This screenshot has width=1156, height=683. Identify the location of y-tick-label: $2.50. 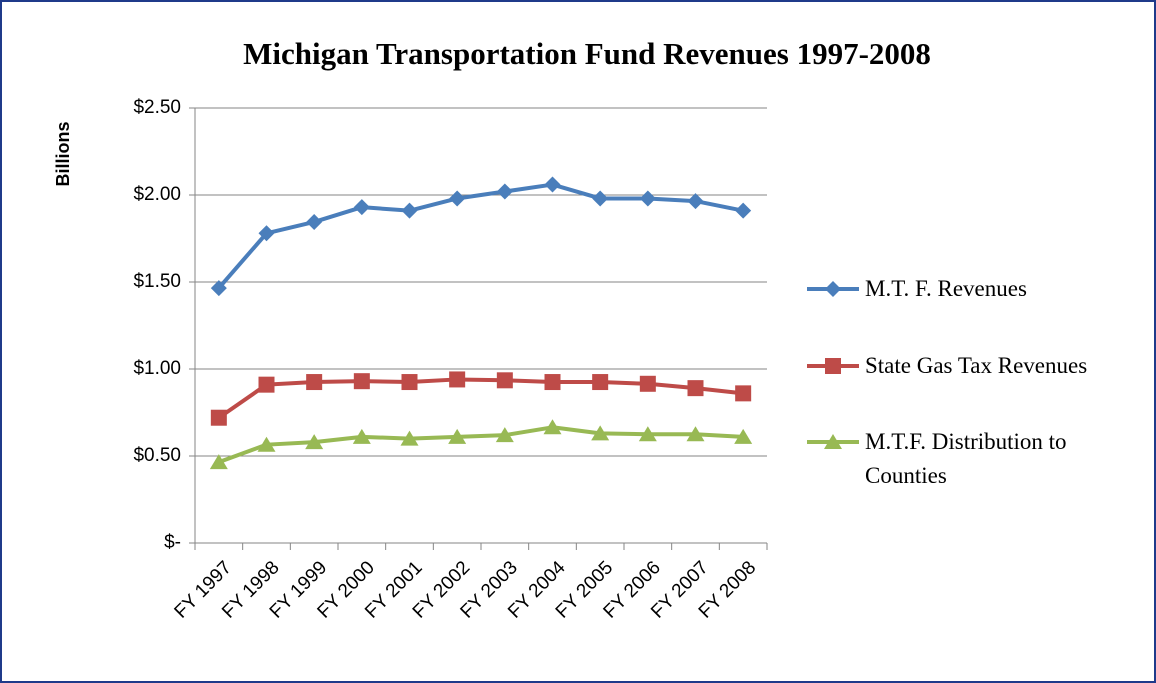
(157, 107).